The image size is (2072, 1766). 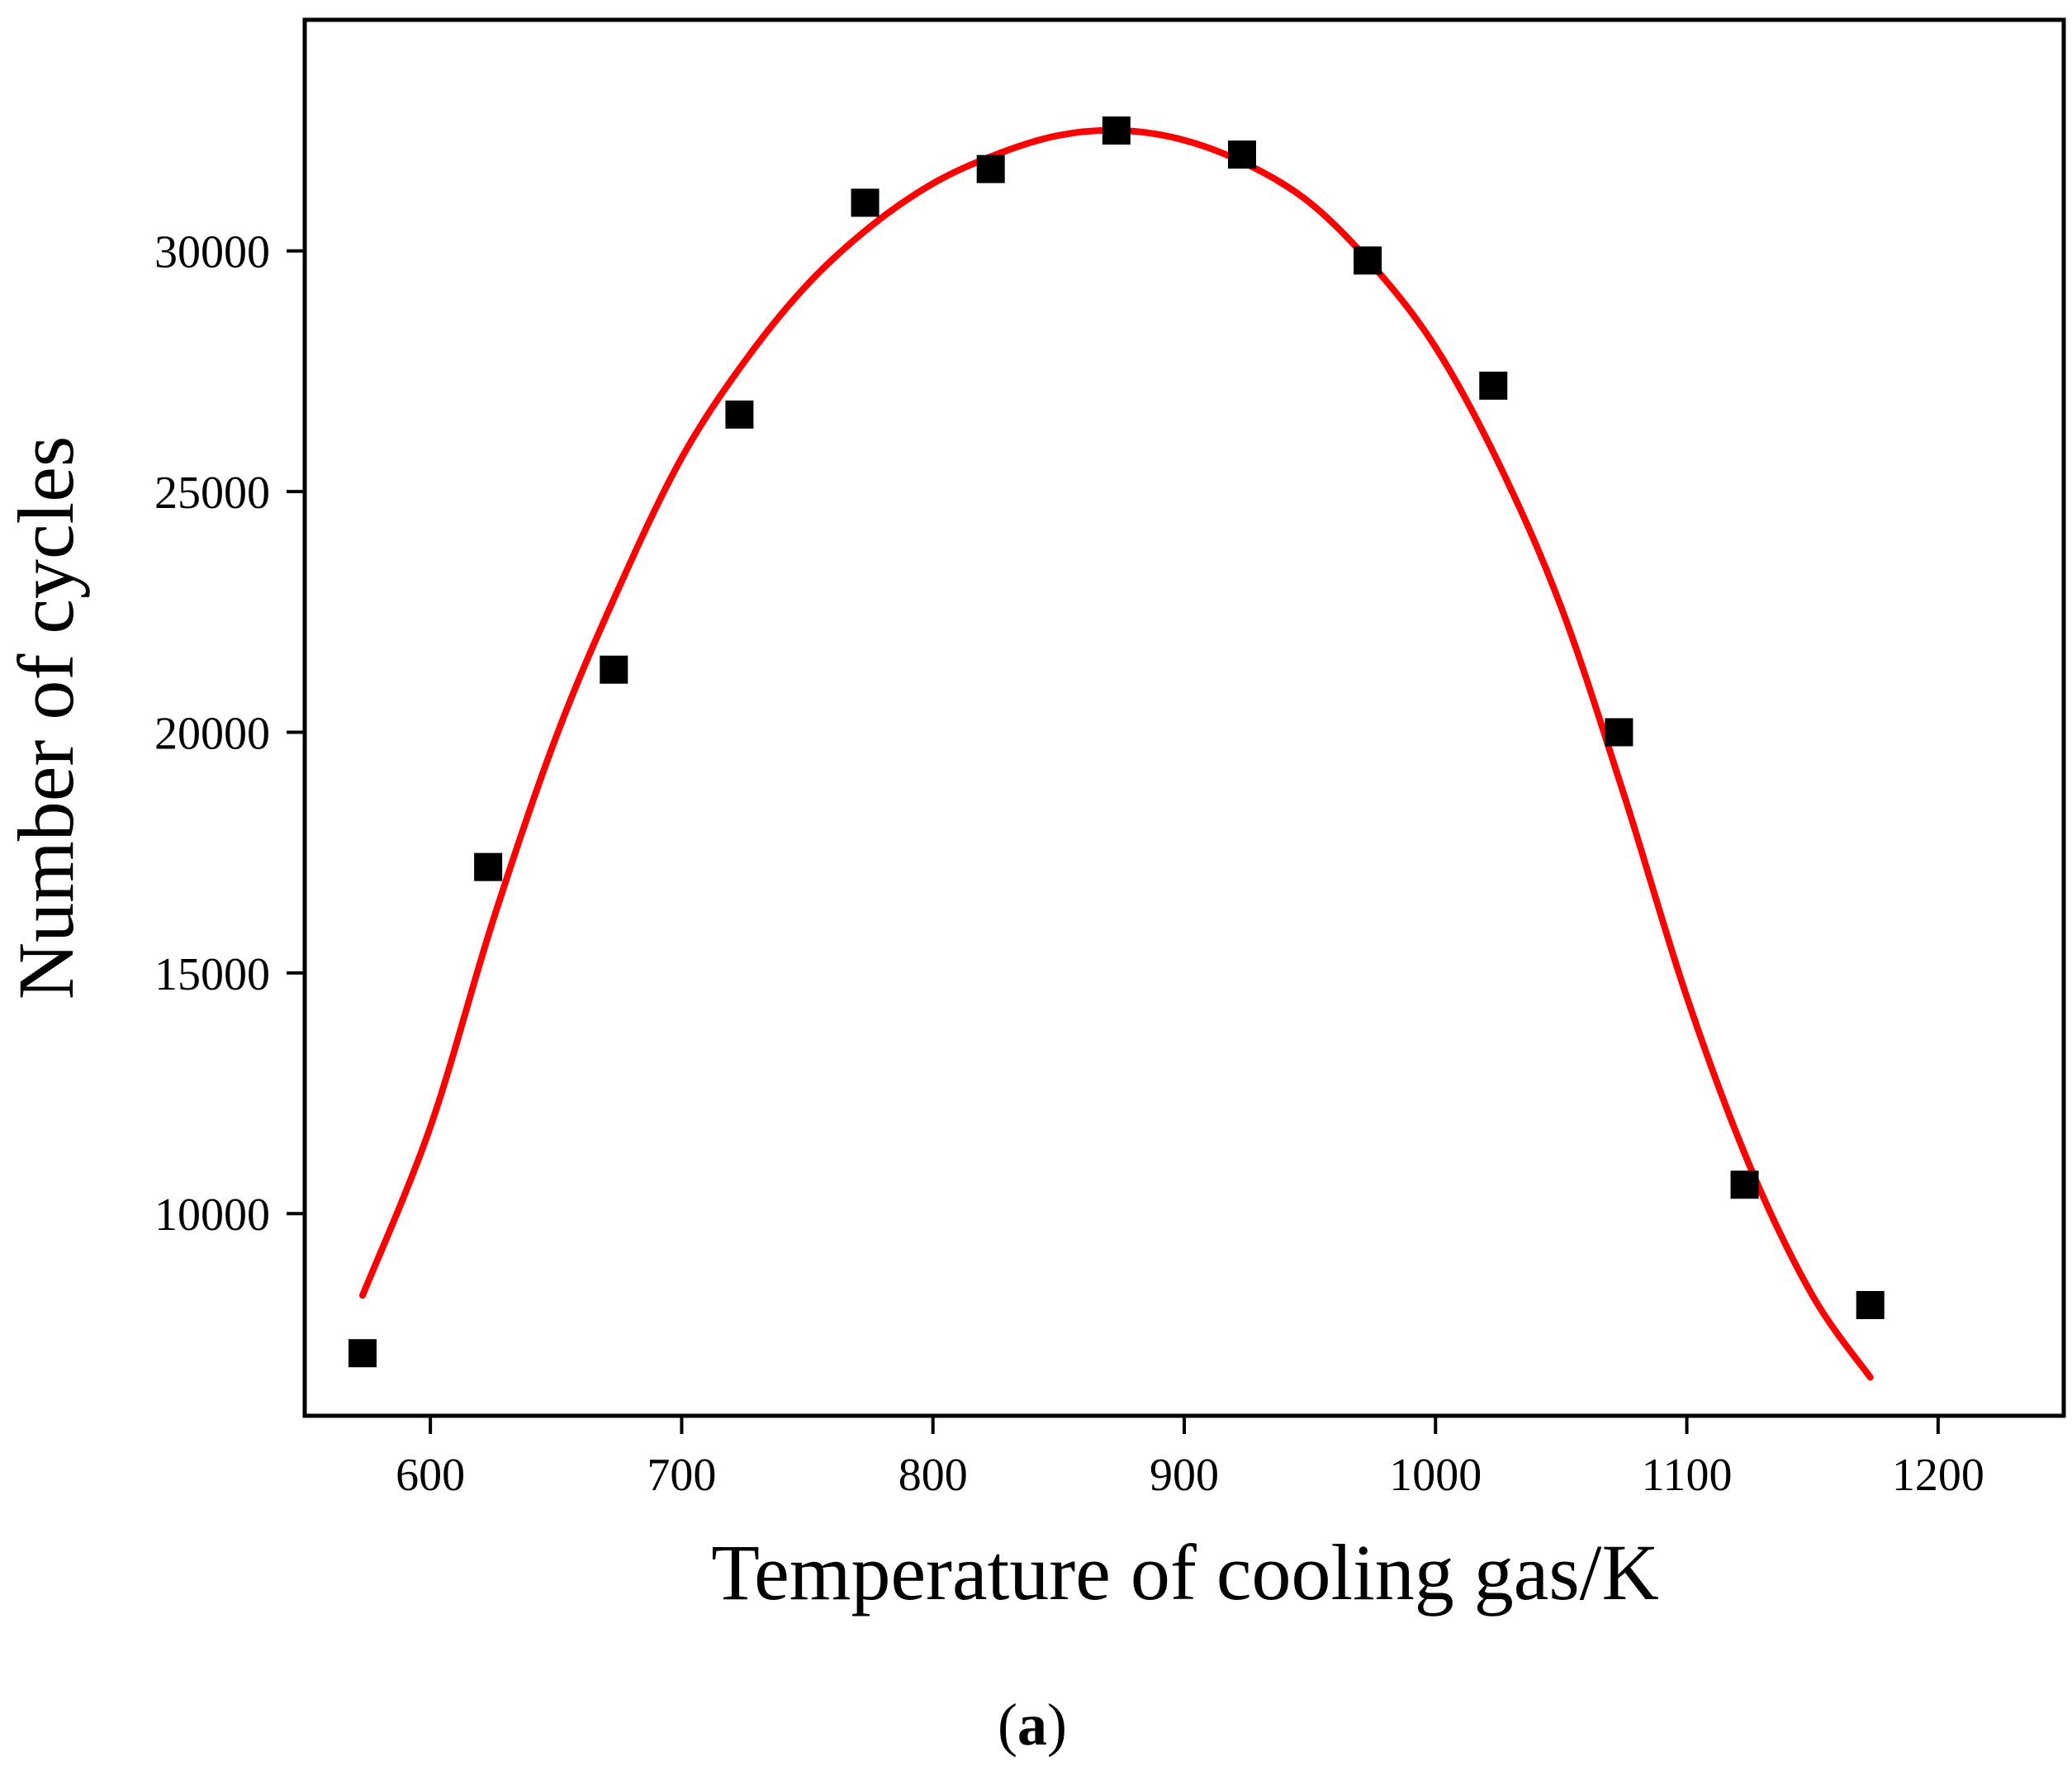 I want to click on y-axis-title: Number of cycles, so click(x=46, y=717).